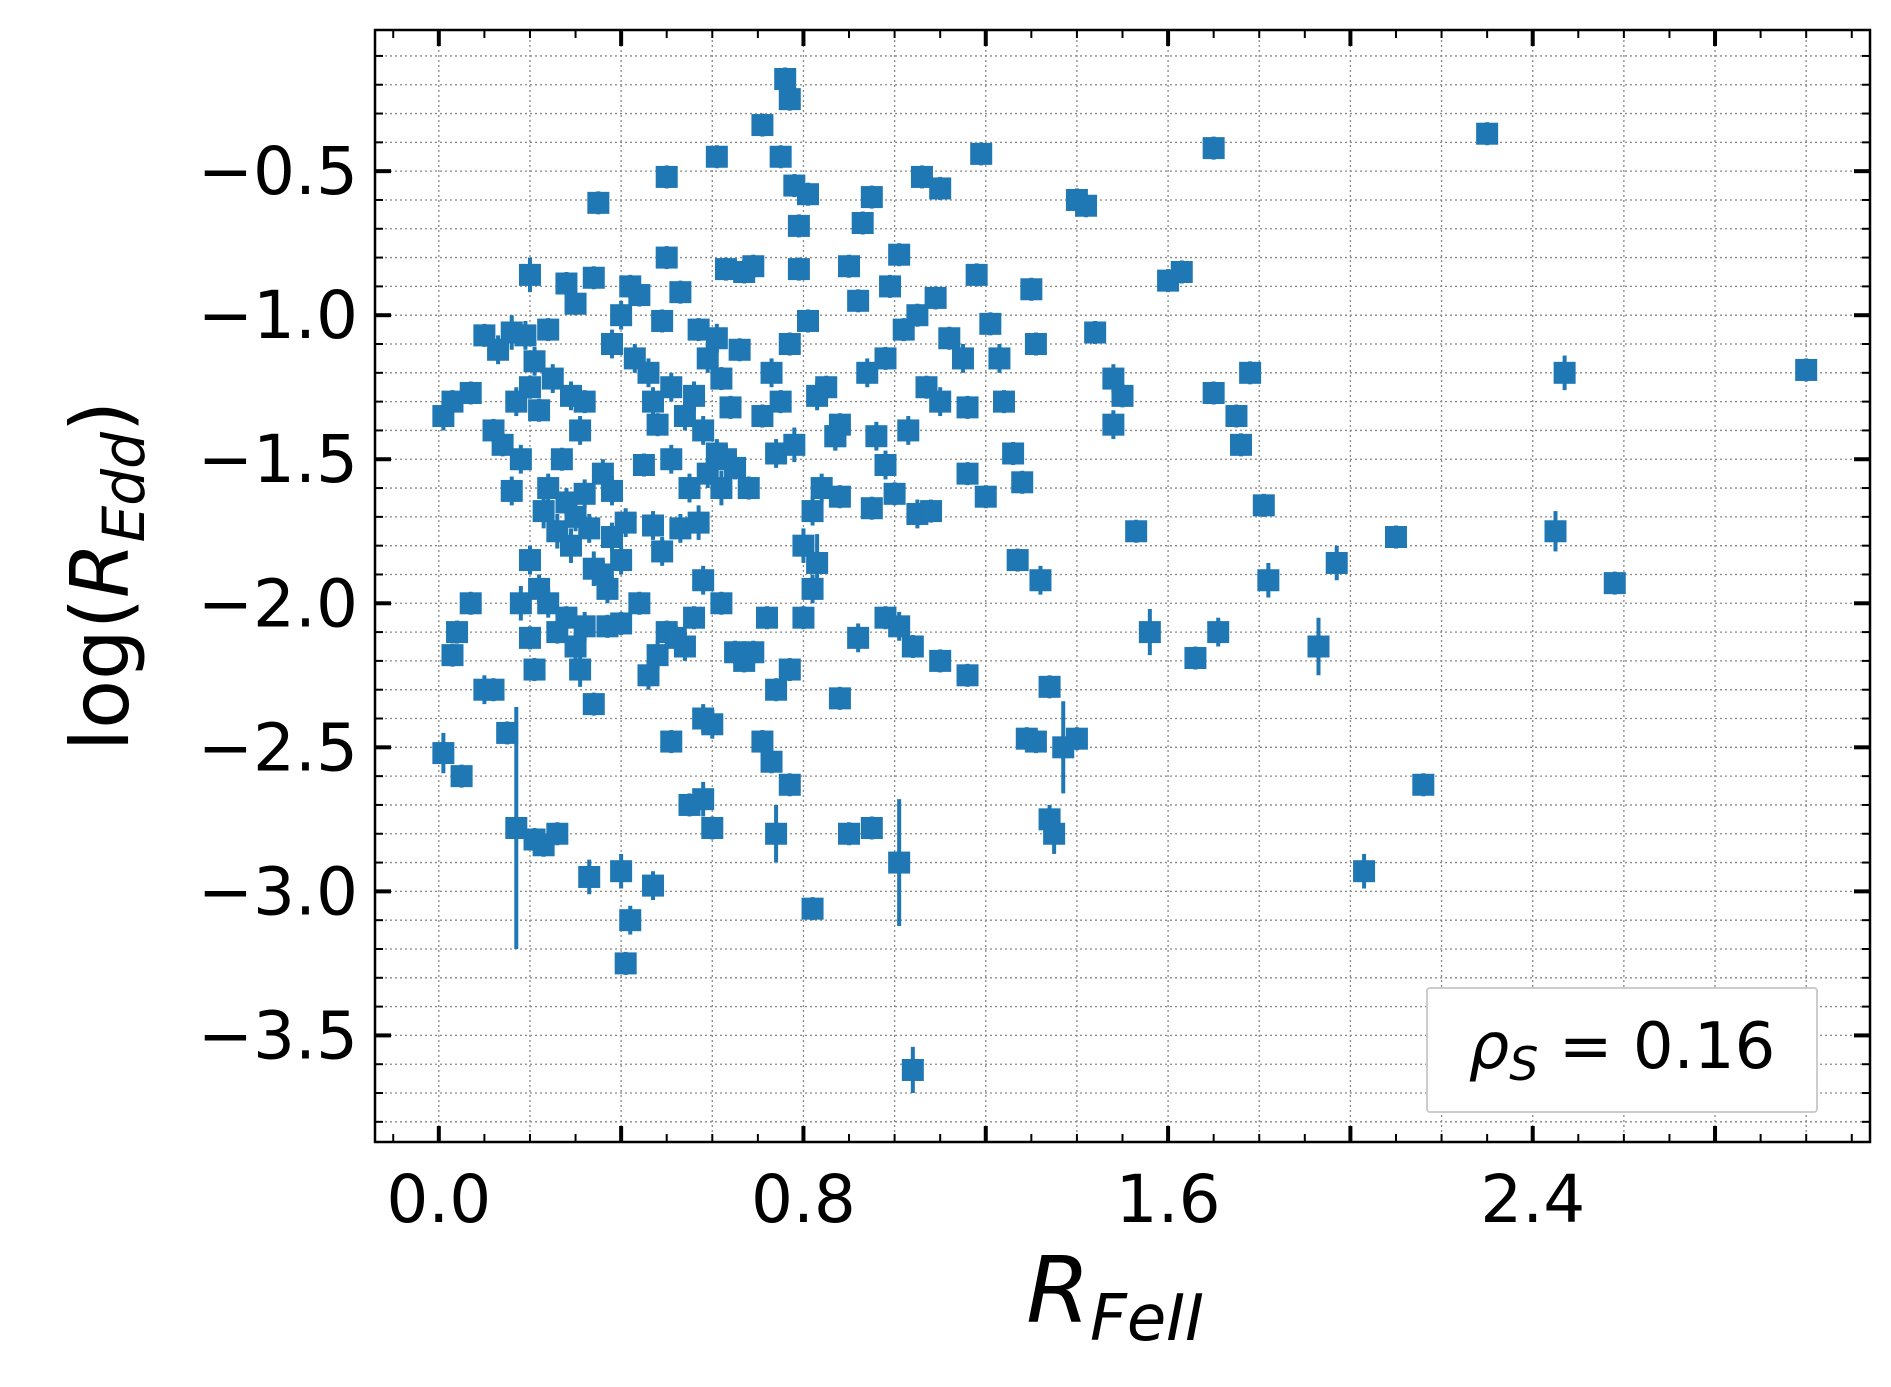 This screenshot has width=1891, height=1387. I want to click on y-axis-label-post: ), so click(100, 416).